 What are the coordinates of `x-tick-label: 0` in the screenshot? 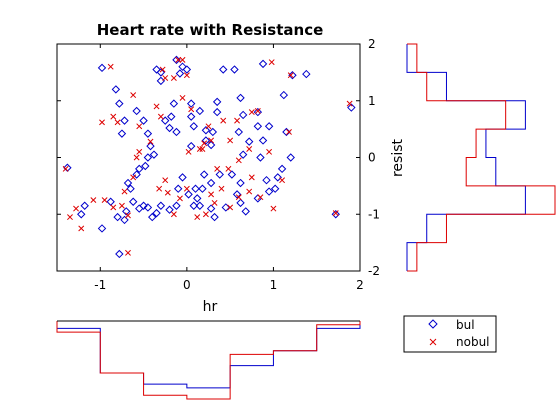 It's located at (187, 285).